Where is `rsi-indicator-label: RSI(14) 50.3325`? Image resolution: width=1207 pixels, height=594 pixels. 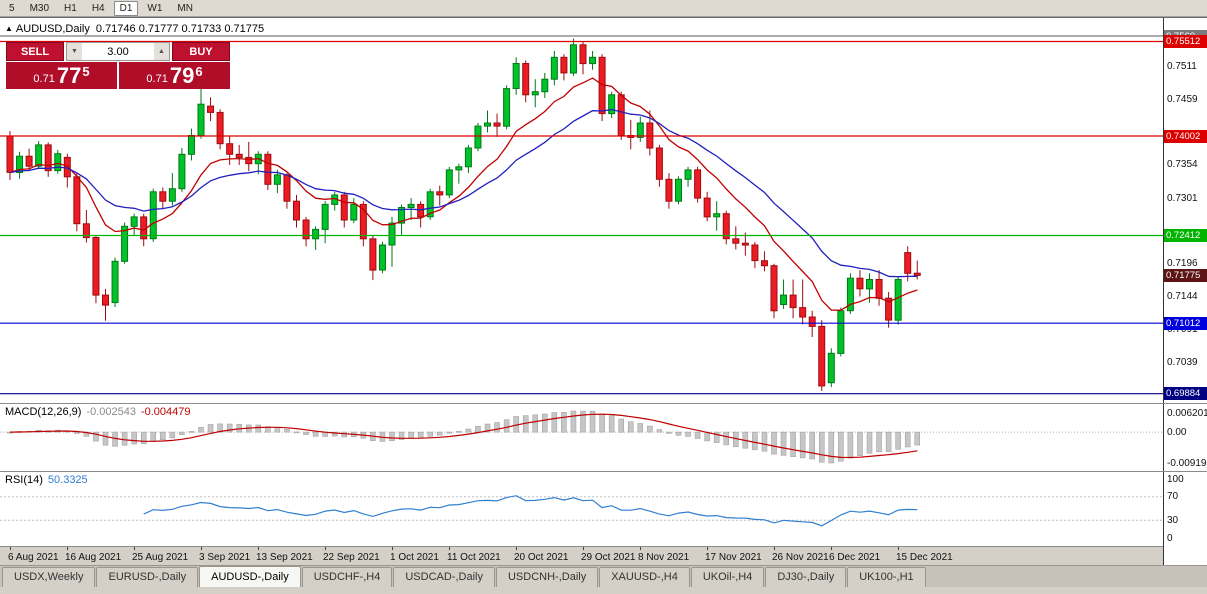
rsi-indicator-label: RSI(14) 50.3325 is located at coordinates (46, 480).